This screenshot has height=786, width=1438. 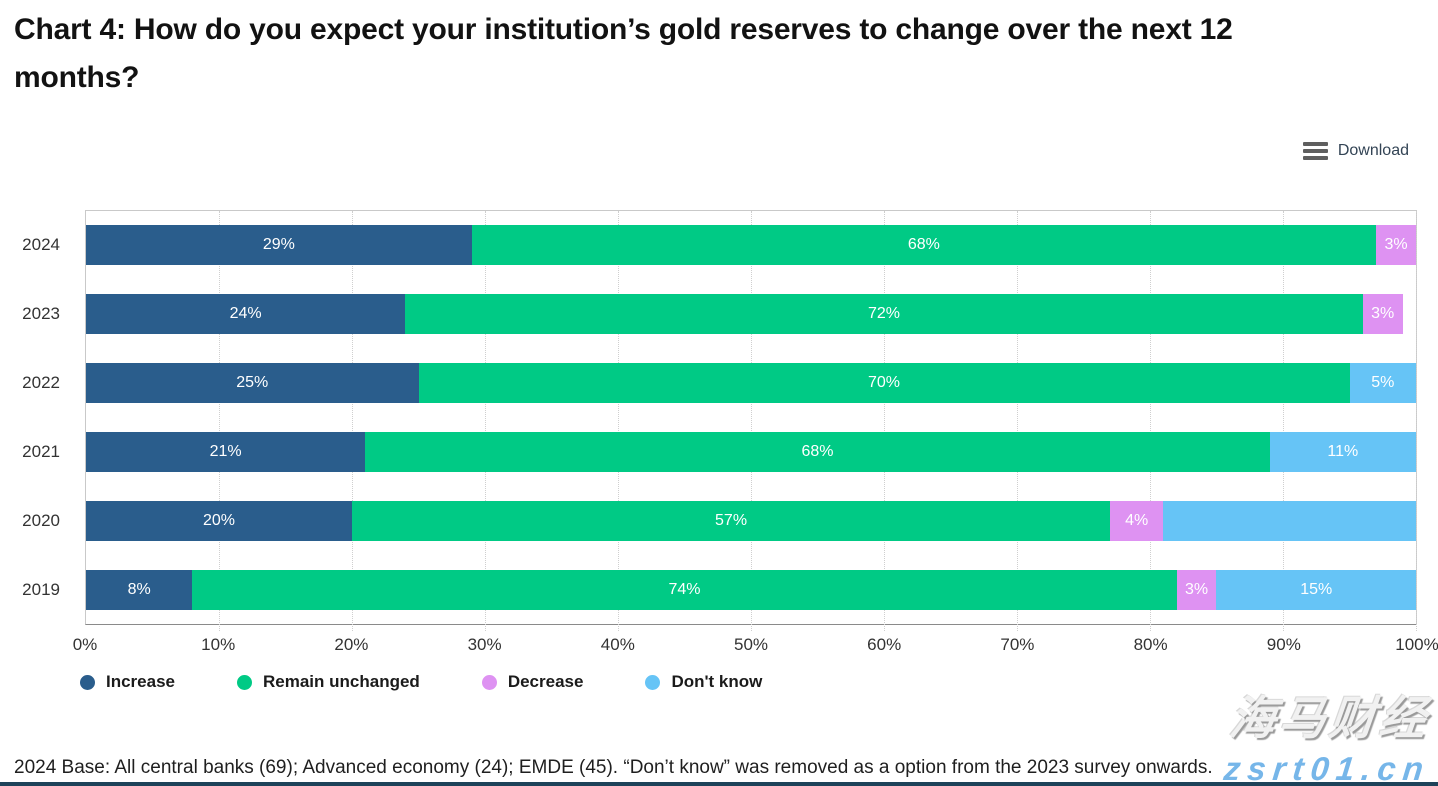 I want to click on bar-track-2020: 20% 57% 4%, so click(x=751, y=520).